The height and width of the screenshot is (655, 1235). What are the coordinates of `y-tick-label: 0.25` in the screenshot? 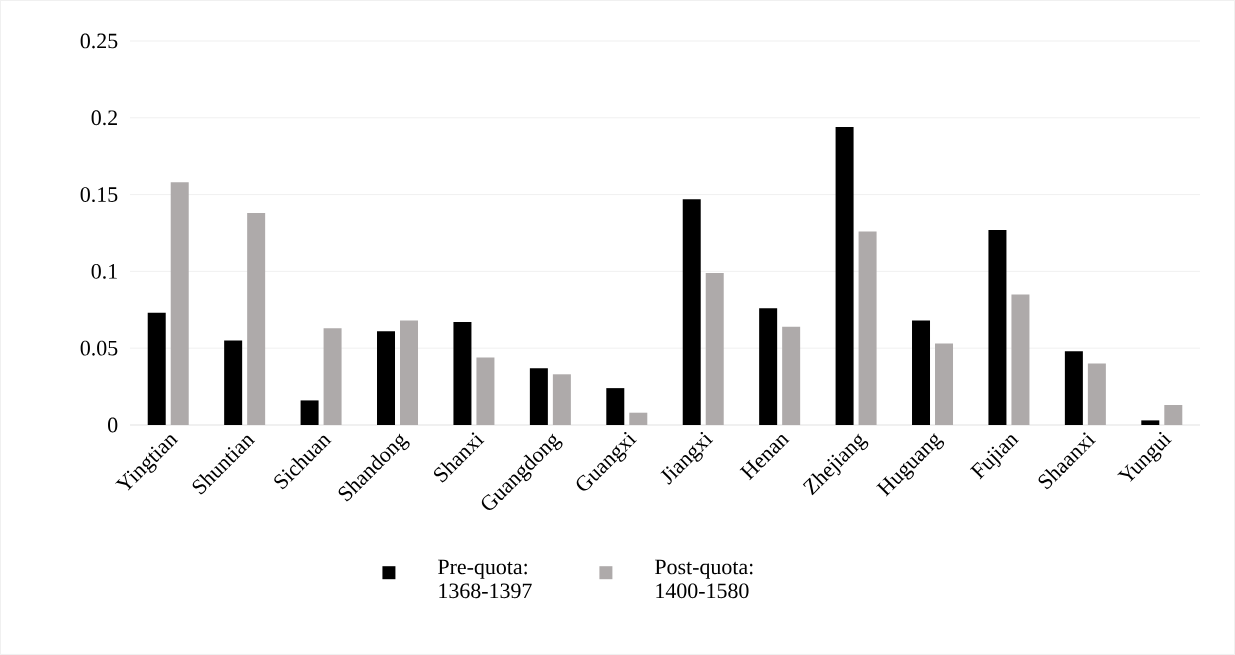 It's located at (99, 41).